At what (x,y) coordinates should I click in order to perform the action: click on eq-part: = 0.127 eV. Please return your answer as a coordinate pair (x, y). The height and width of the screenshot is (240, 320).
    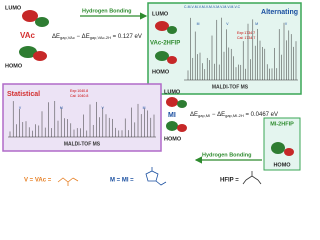
    Looking at the image, I should click on (126, 37).